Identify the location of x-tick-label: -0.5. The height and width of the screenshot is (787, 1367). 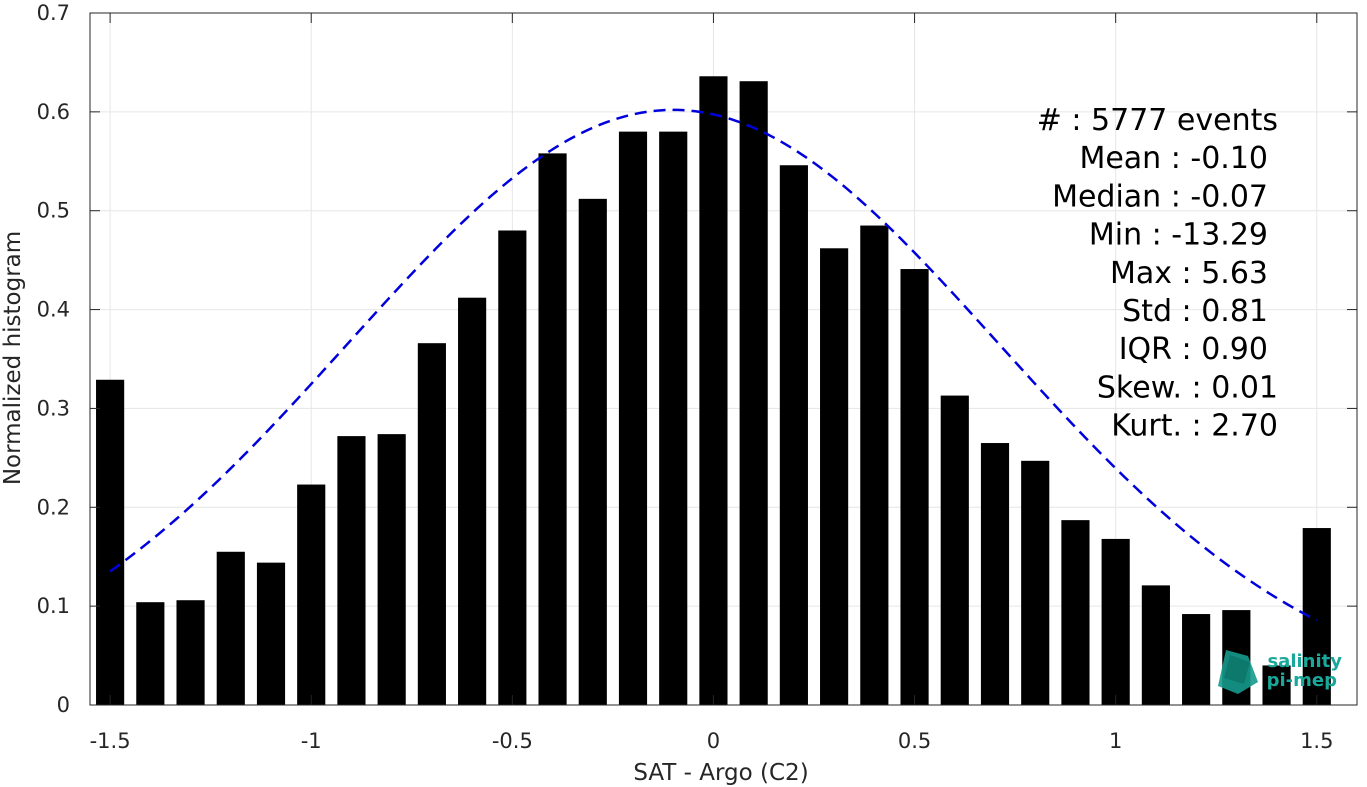
(512, 741).